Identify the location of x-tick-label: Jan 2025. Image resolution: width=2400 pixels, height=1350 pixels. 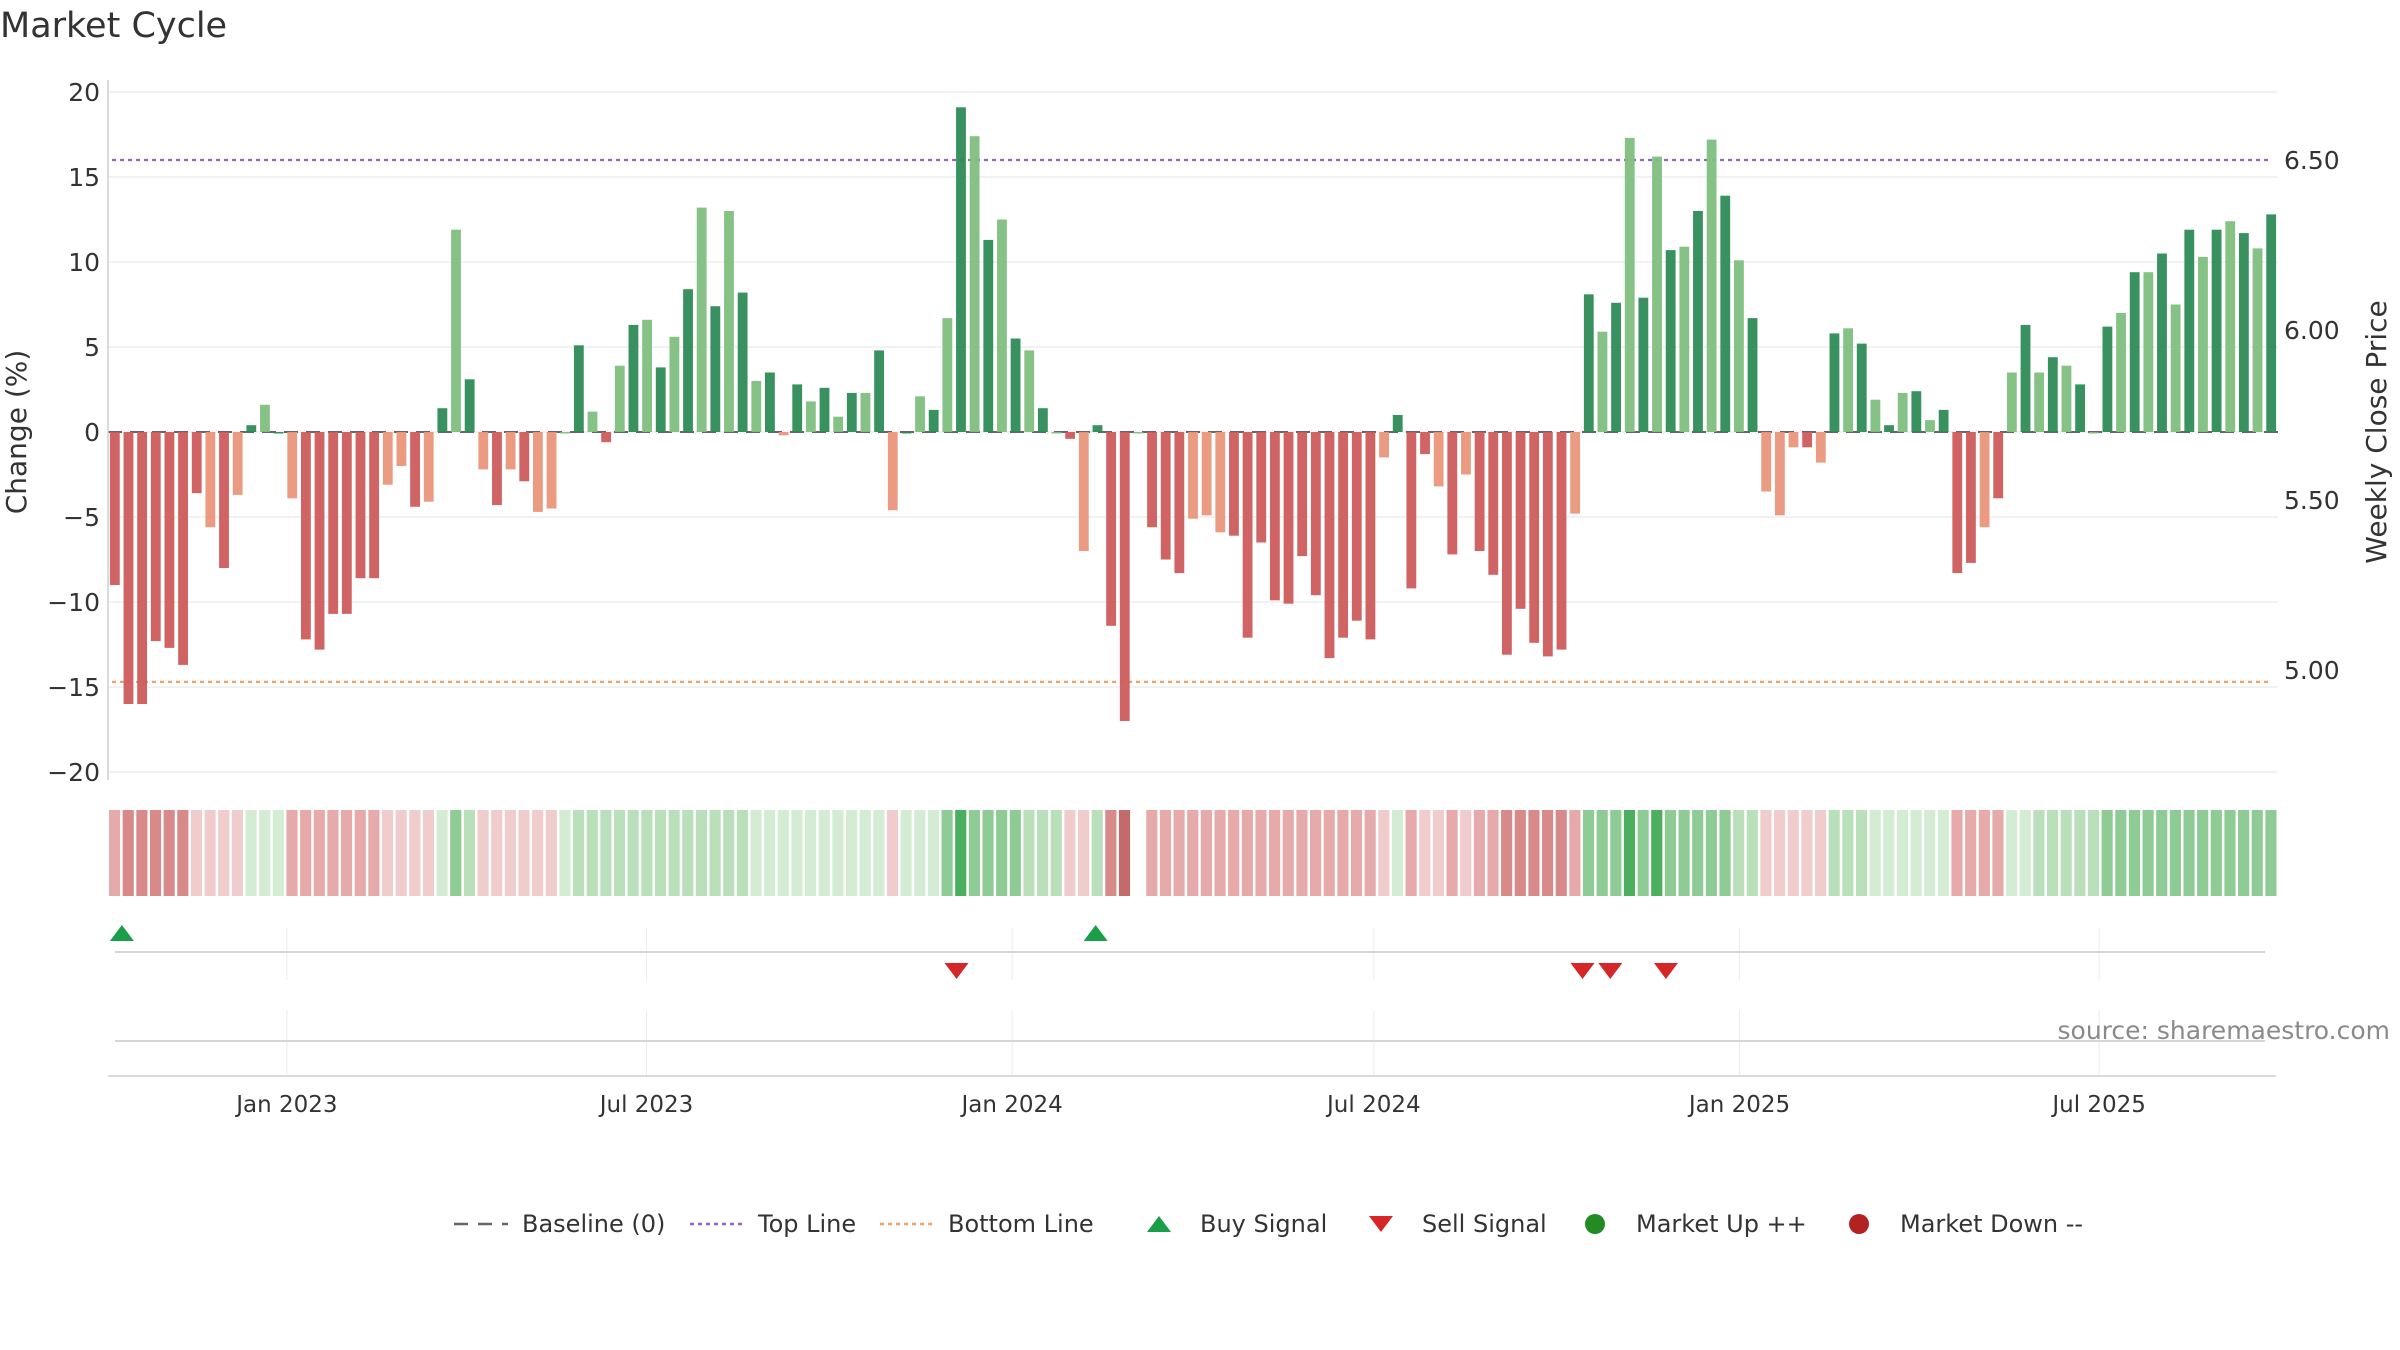
(1738, 1105).